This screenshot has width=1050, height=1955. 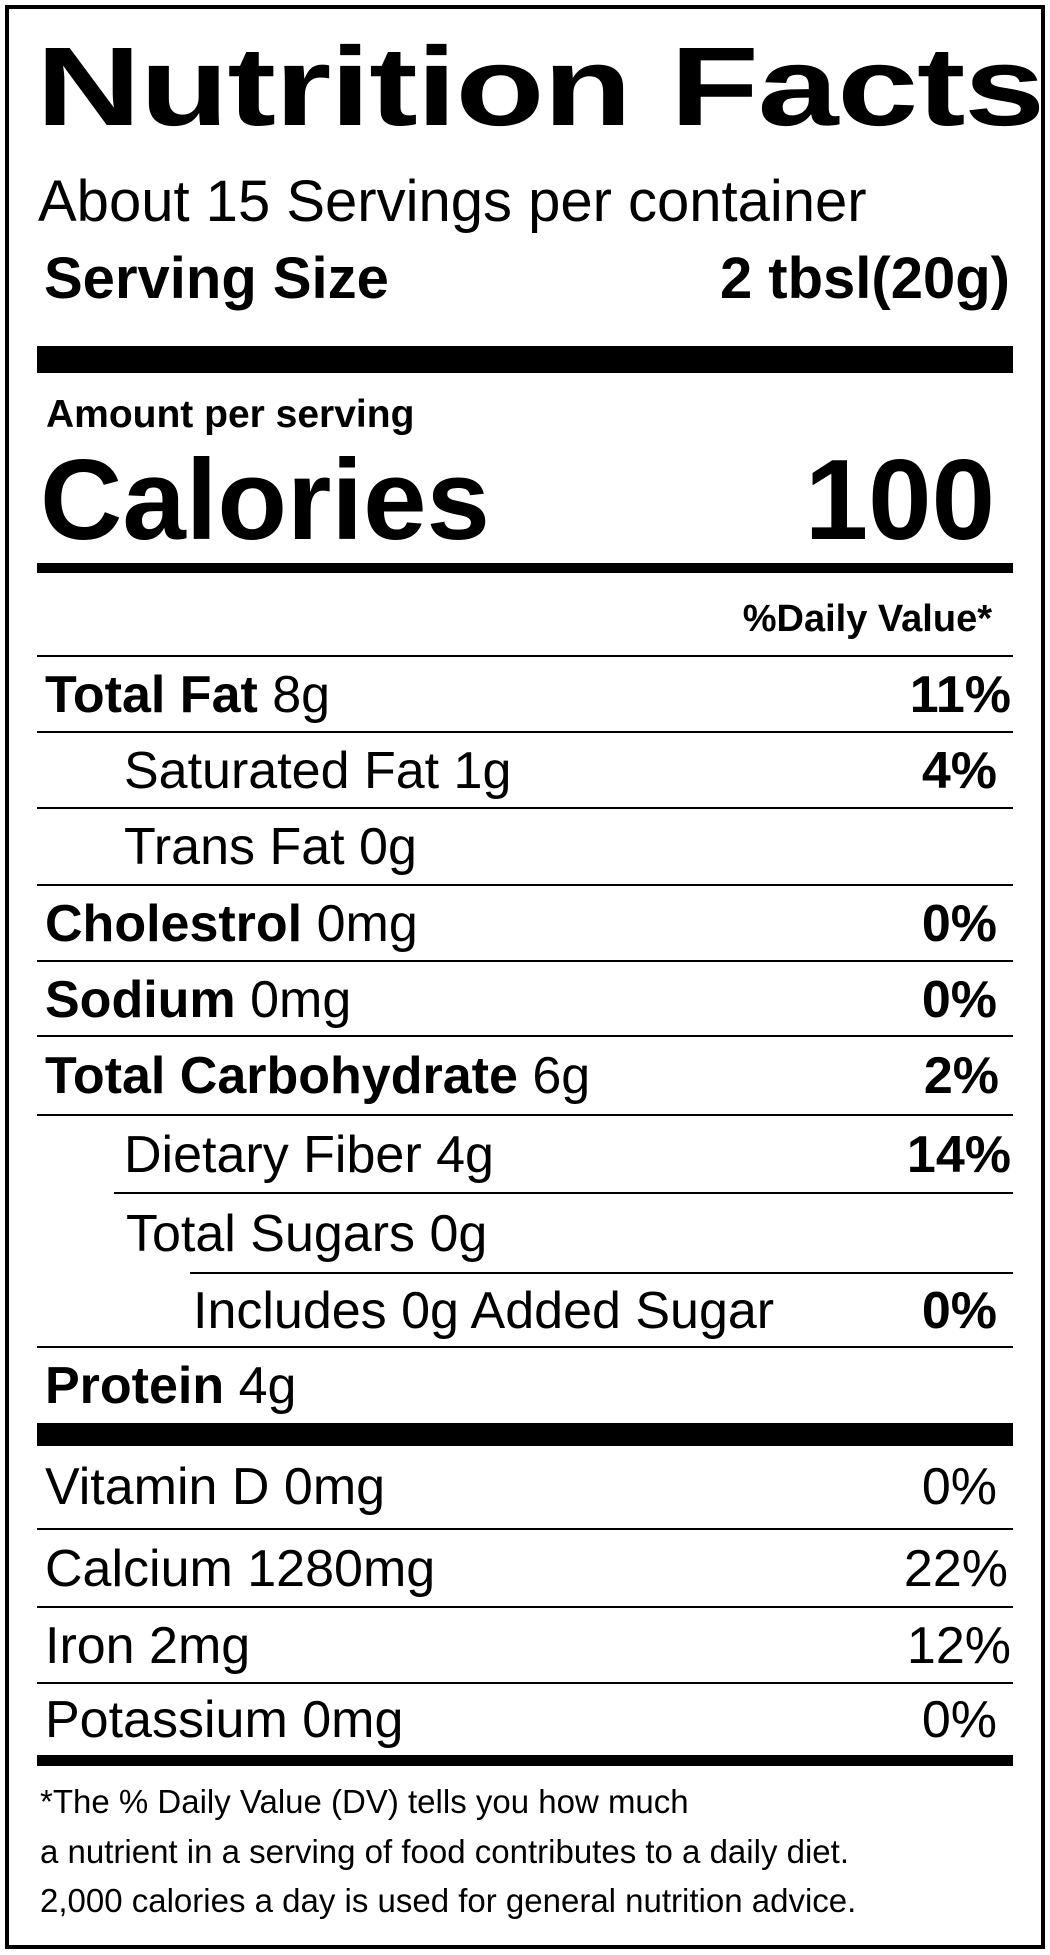 What do you see at coordinates (525, 1719) in the screenshot?
I see `vitamin-row: Potassium 0mg 0%` at bounding box center [525, 1719].